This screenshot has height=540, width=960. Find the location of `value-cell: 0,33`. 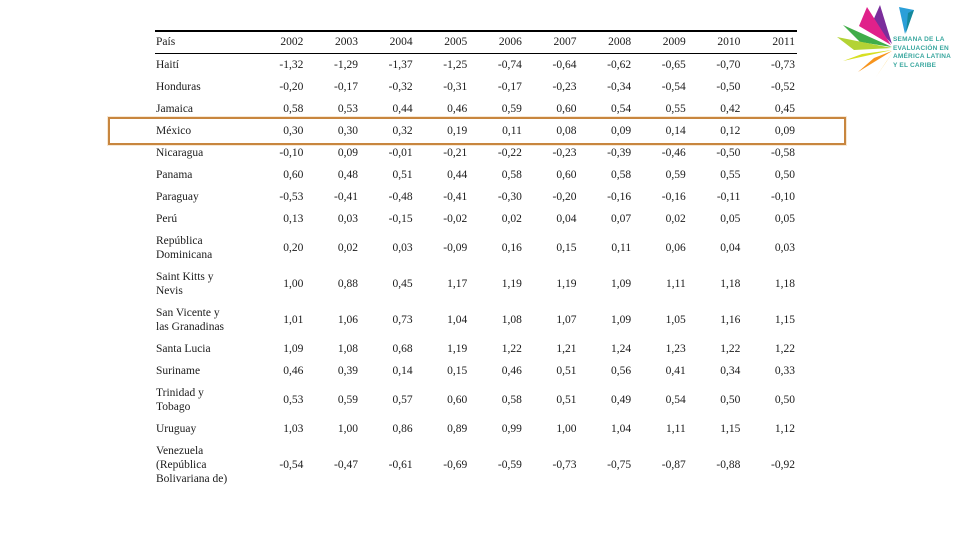

value-cell: 0,33 is located at coordinates (784, 371).